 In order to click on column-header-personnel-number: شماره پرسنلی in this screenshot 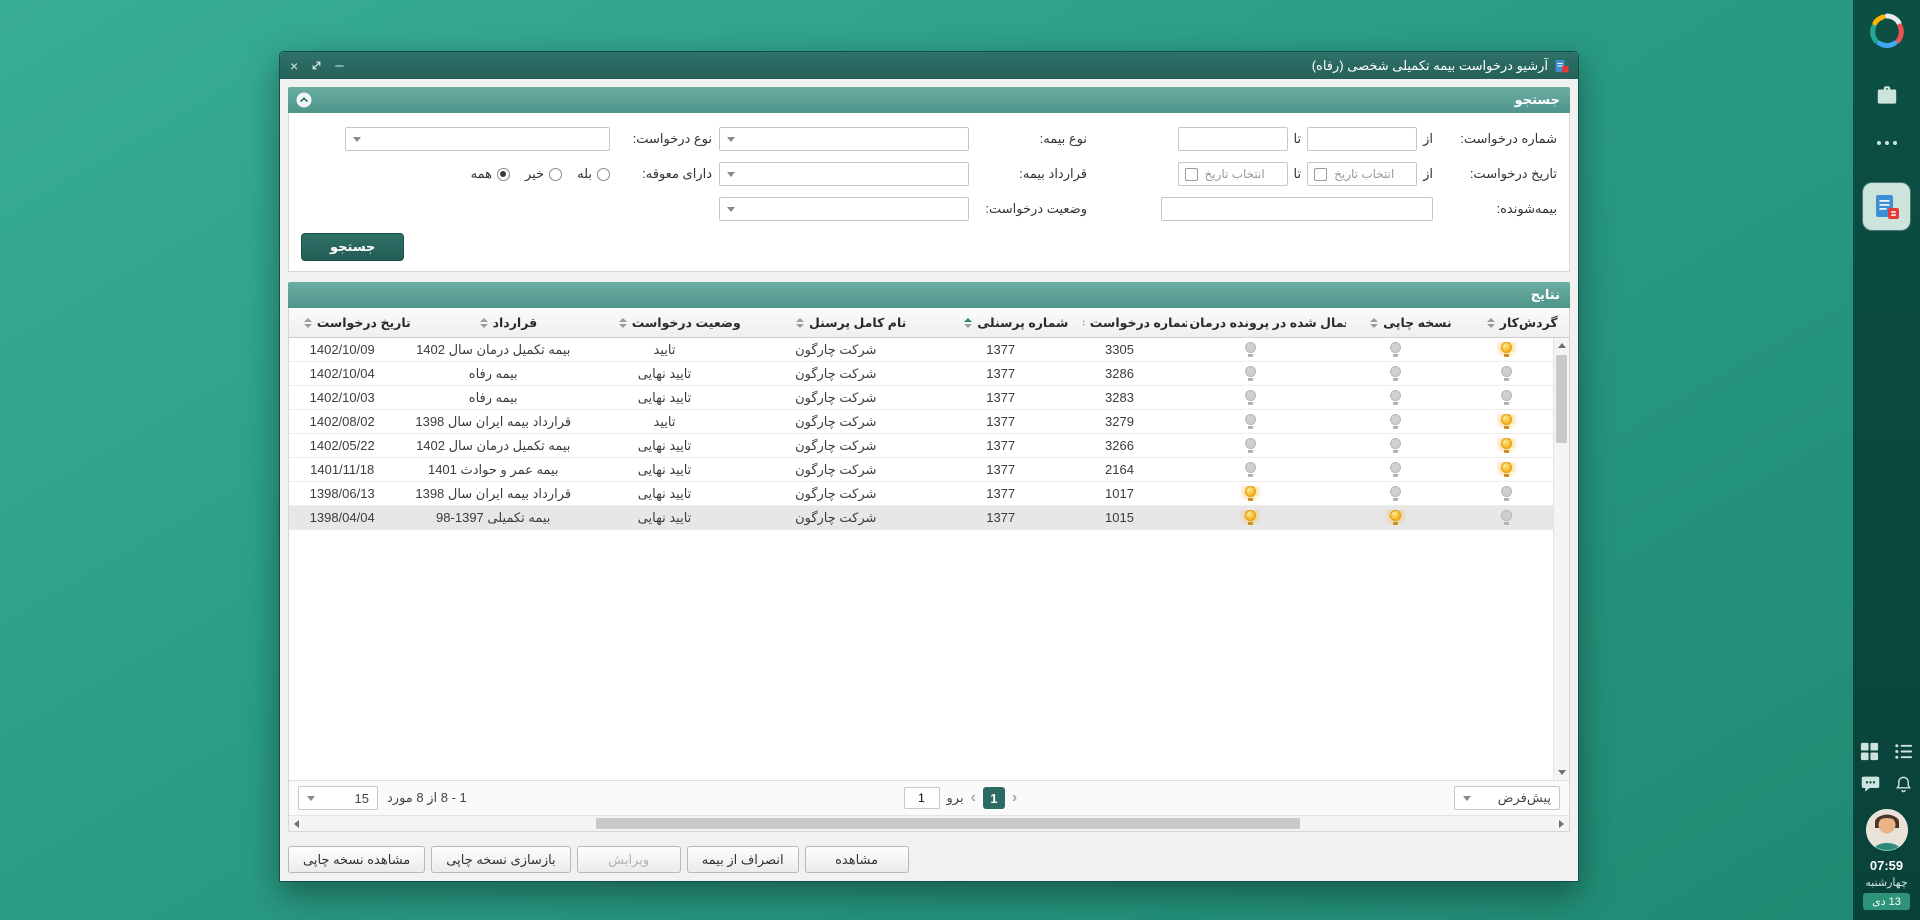, I will do `click(1016, 322)`.